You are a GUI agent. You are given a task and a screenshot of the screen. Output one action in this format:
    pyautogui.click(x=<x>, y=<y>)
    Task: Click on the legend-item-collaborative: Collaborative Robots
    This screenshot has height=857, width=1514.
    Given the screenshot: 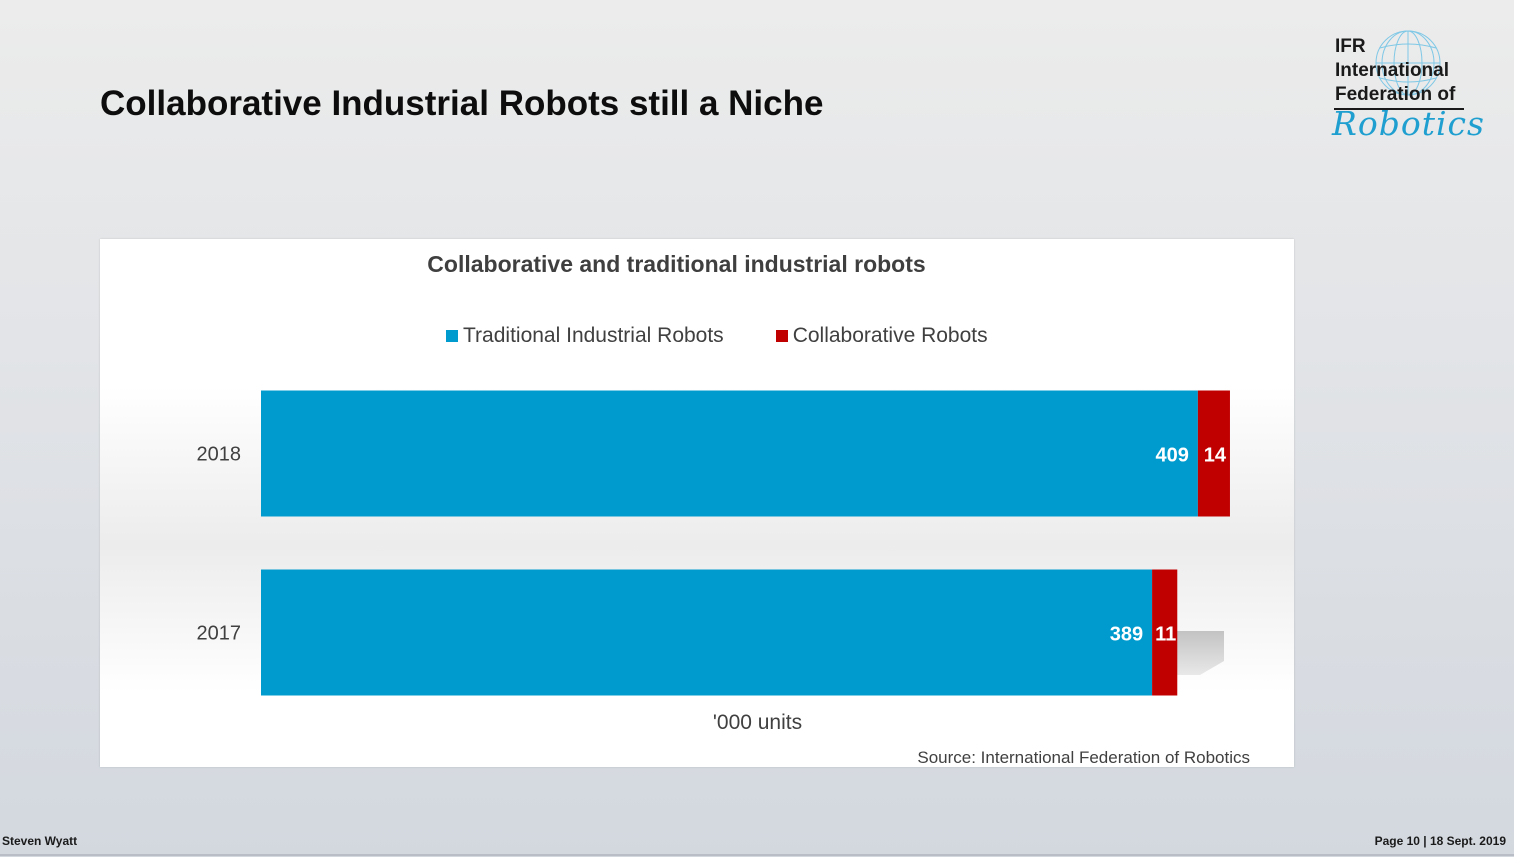 What is the action you would take?
    pyautogui.click(x=881, y=336)
    